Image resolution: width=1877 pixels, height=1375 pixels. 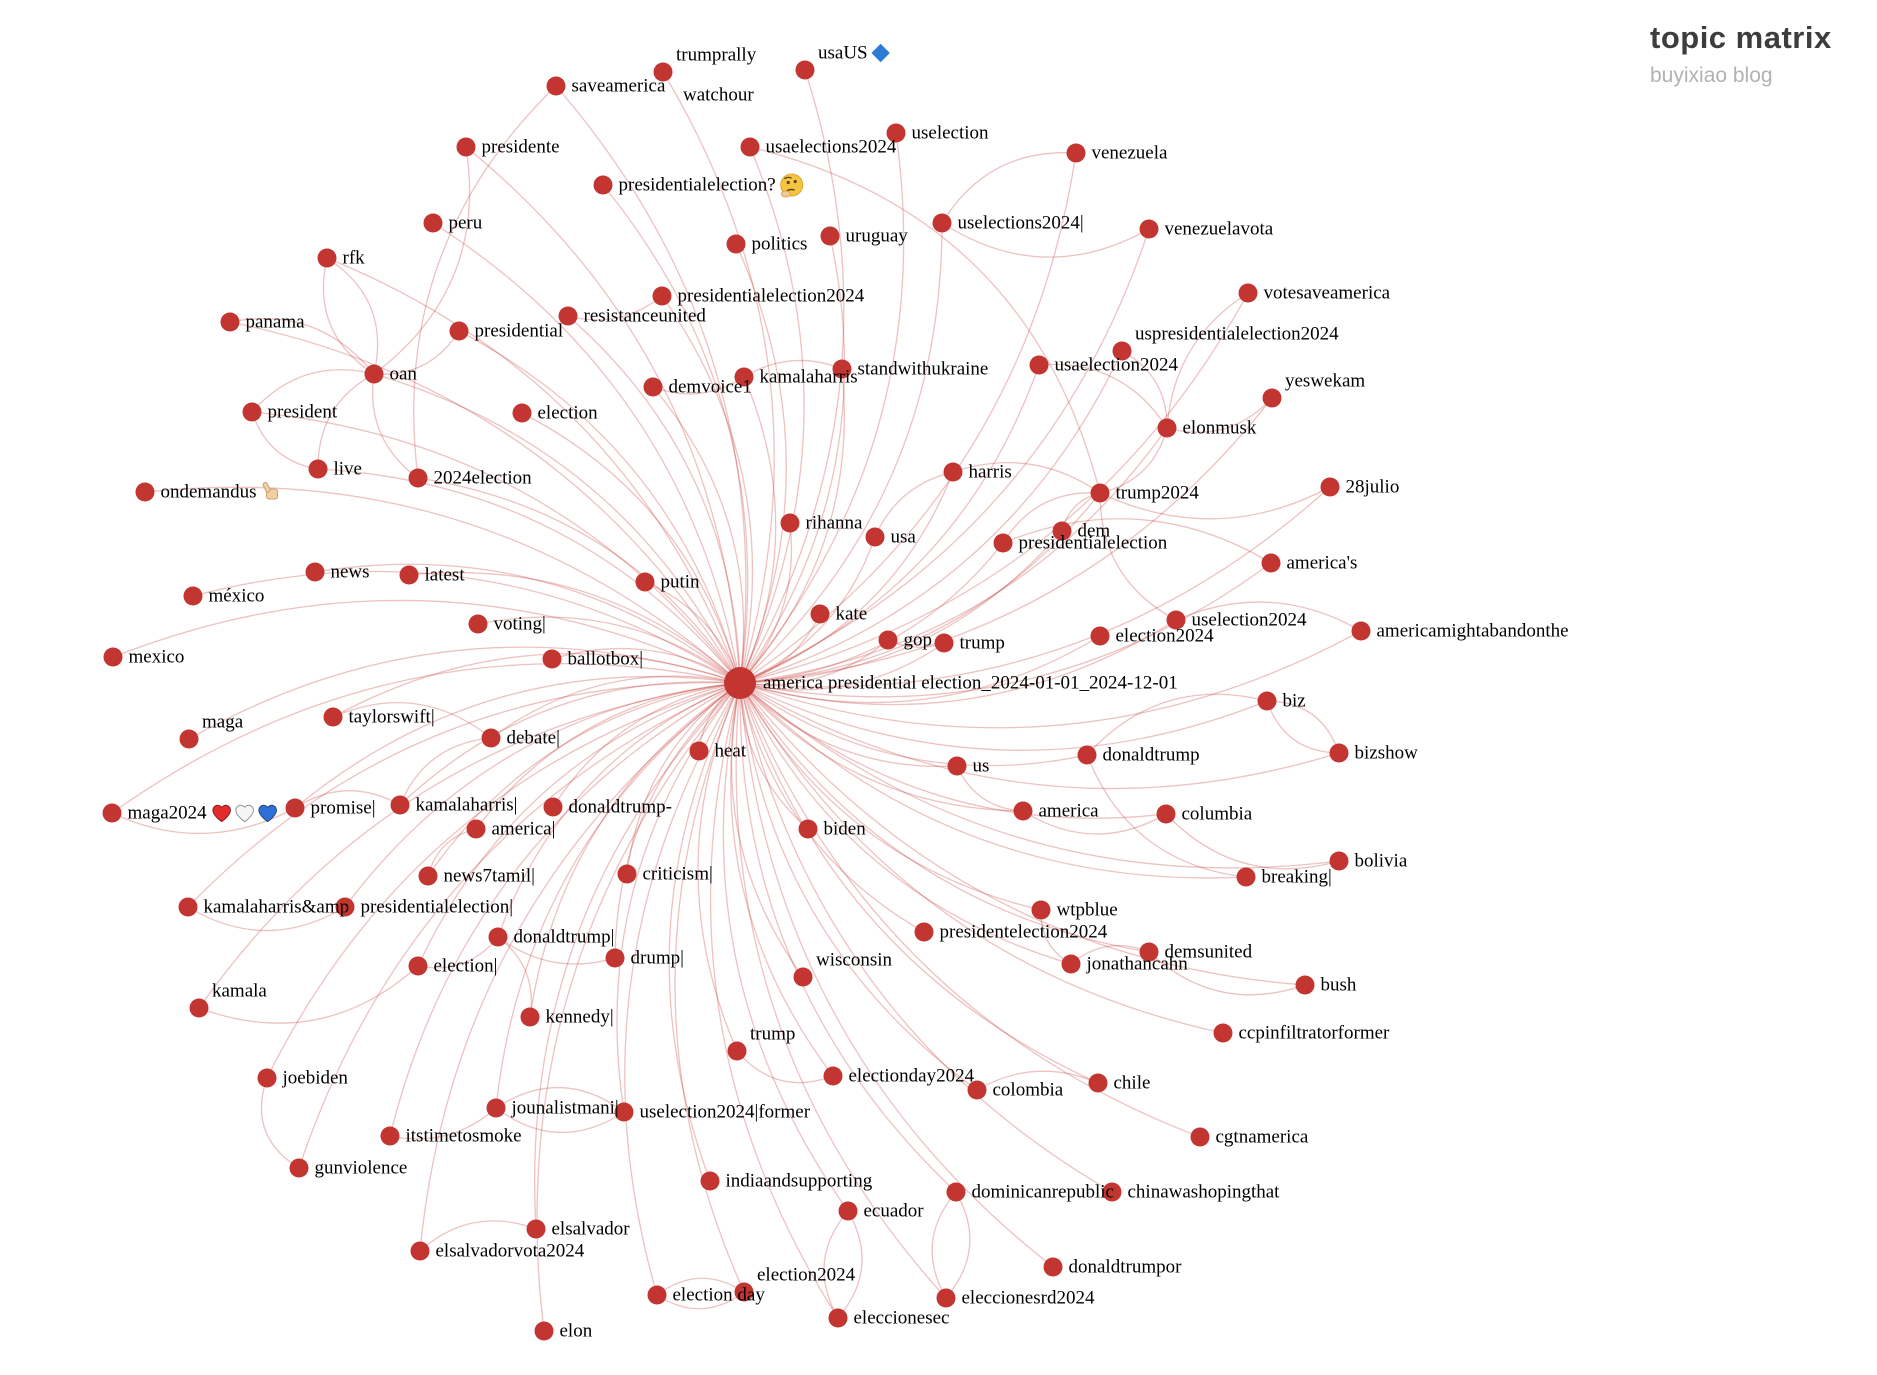 I want to click on graph-node-uselection, so click(x=896, y=133).